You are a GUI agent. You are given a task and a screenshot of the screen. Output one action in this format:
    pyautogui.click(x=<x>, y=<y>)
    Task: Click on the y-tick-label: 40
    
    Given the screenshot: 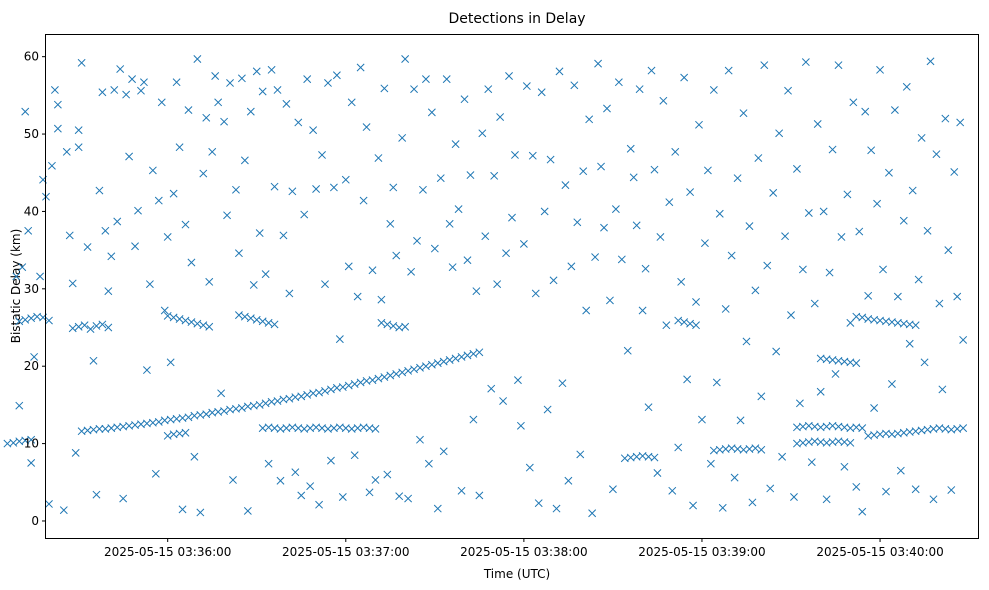 What is the action you would take?
    pyautogui.click(x=31, y=211)
    